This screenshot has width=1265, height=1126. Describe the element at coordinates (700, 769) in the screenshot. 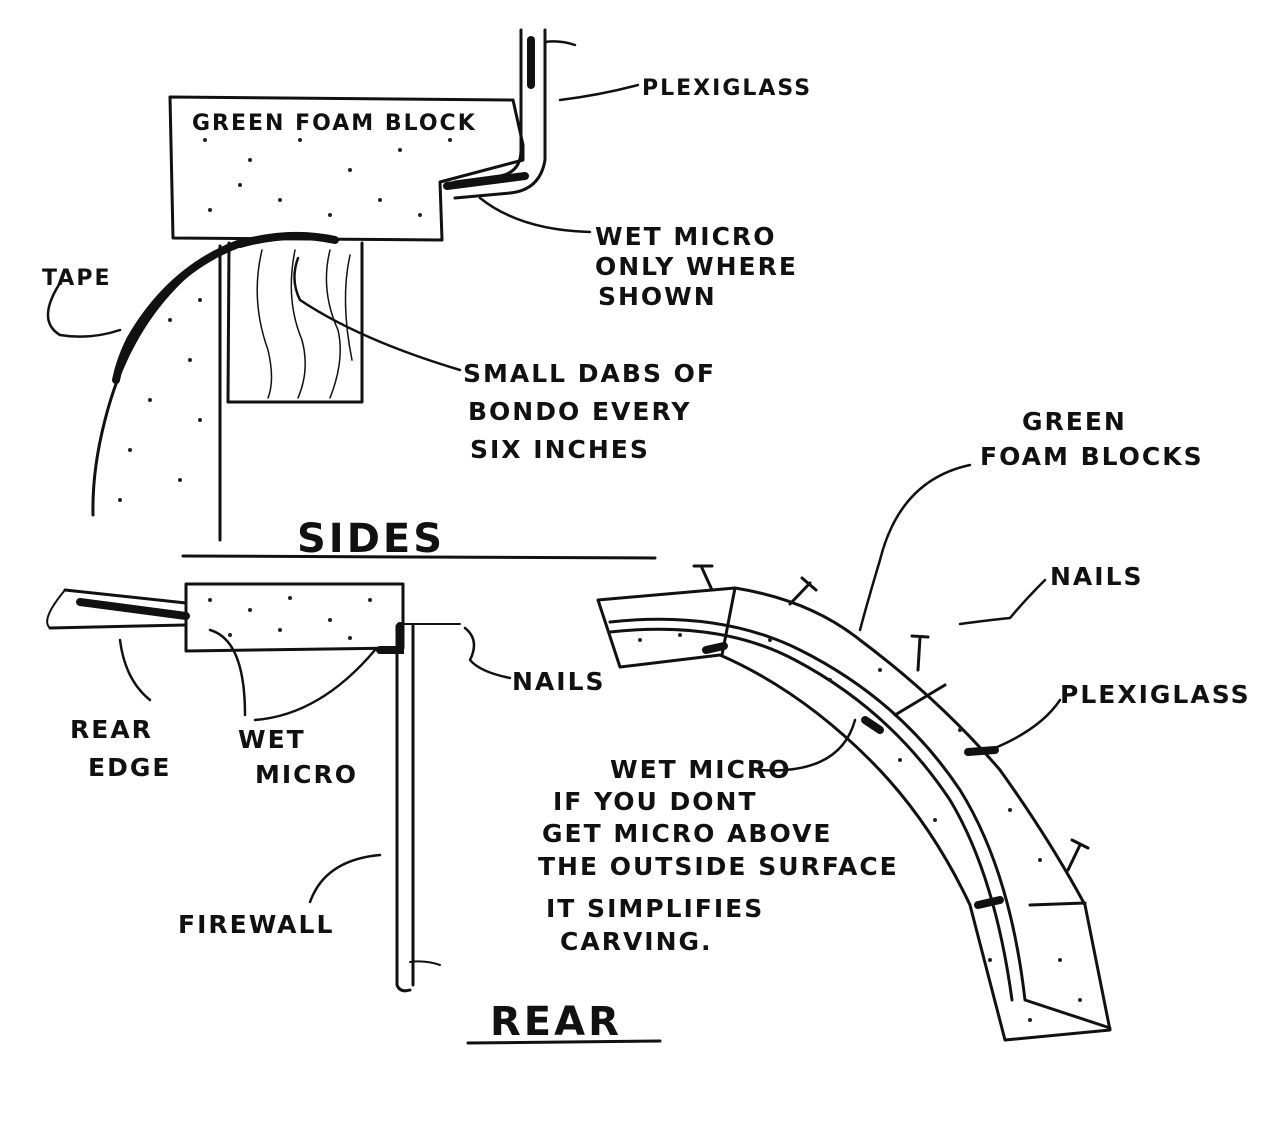

I see `curved-note-line-1: WET MICRO` at that location.